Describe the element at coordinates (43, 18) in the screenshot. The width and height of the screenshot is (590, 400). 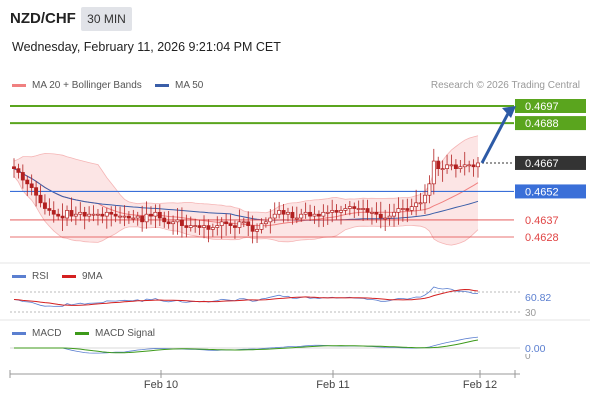
I see `symbol-title: NZD/CHF` at that location.